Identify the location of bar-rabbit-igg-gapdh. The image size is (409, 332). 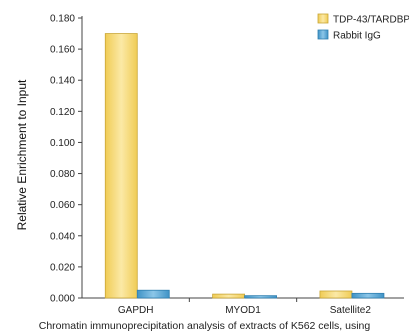
(153, 294).